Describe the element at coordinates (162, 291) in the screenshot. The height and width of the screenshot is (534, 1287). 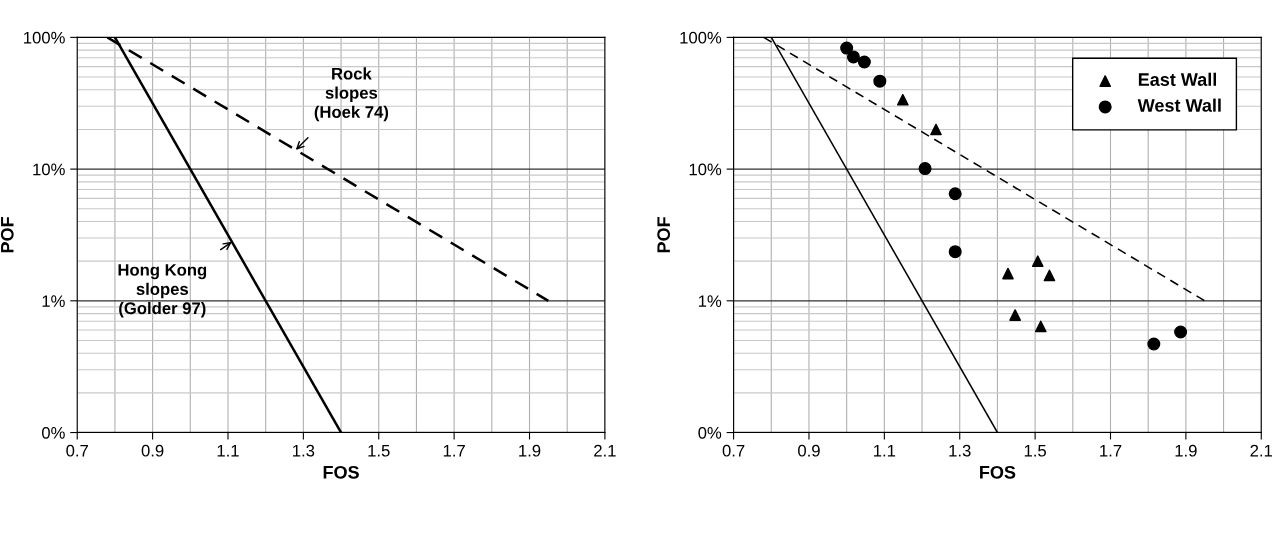
I see `annotation: Hong Kong slopes (Golder 97)` at that location.